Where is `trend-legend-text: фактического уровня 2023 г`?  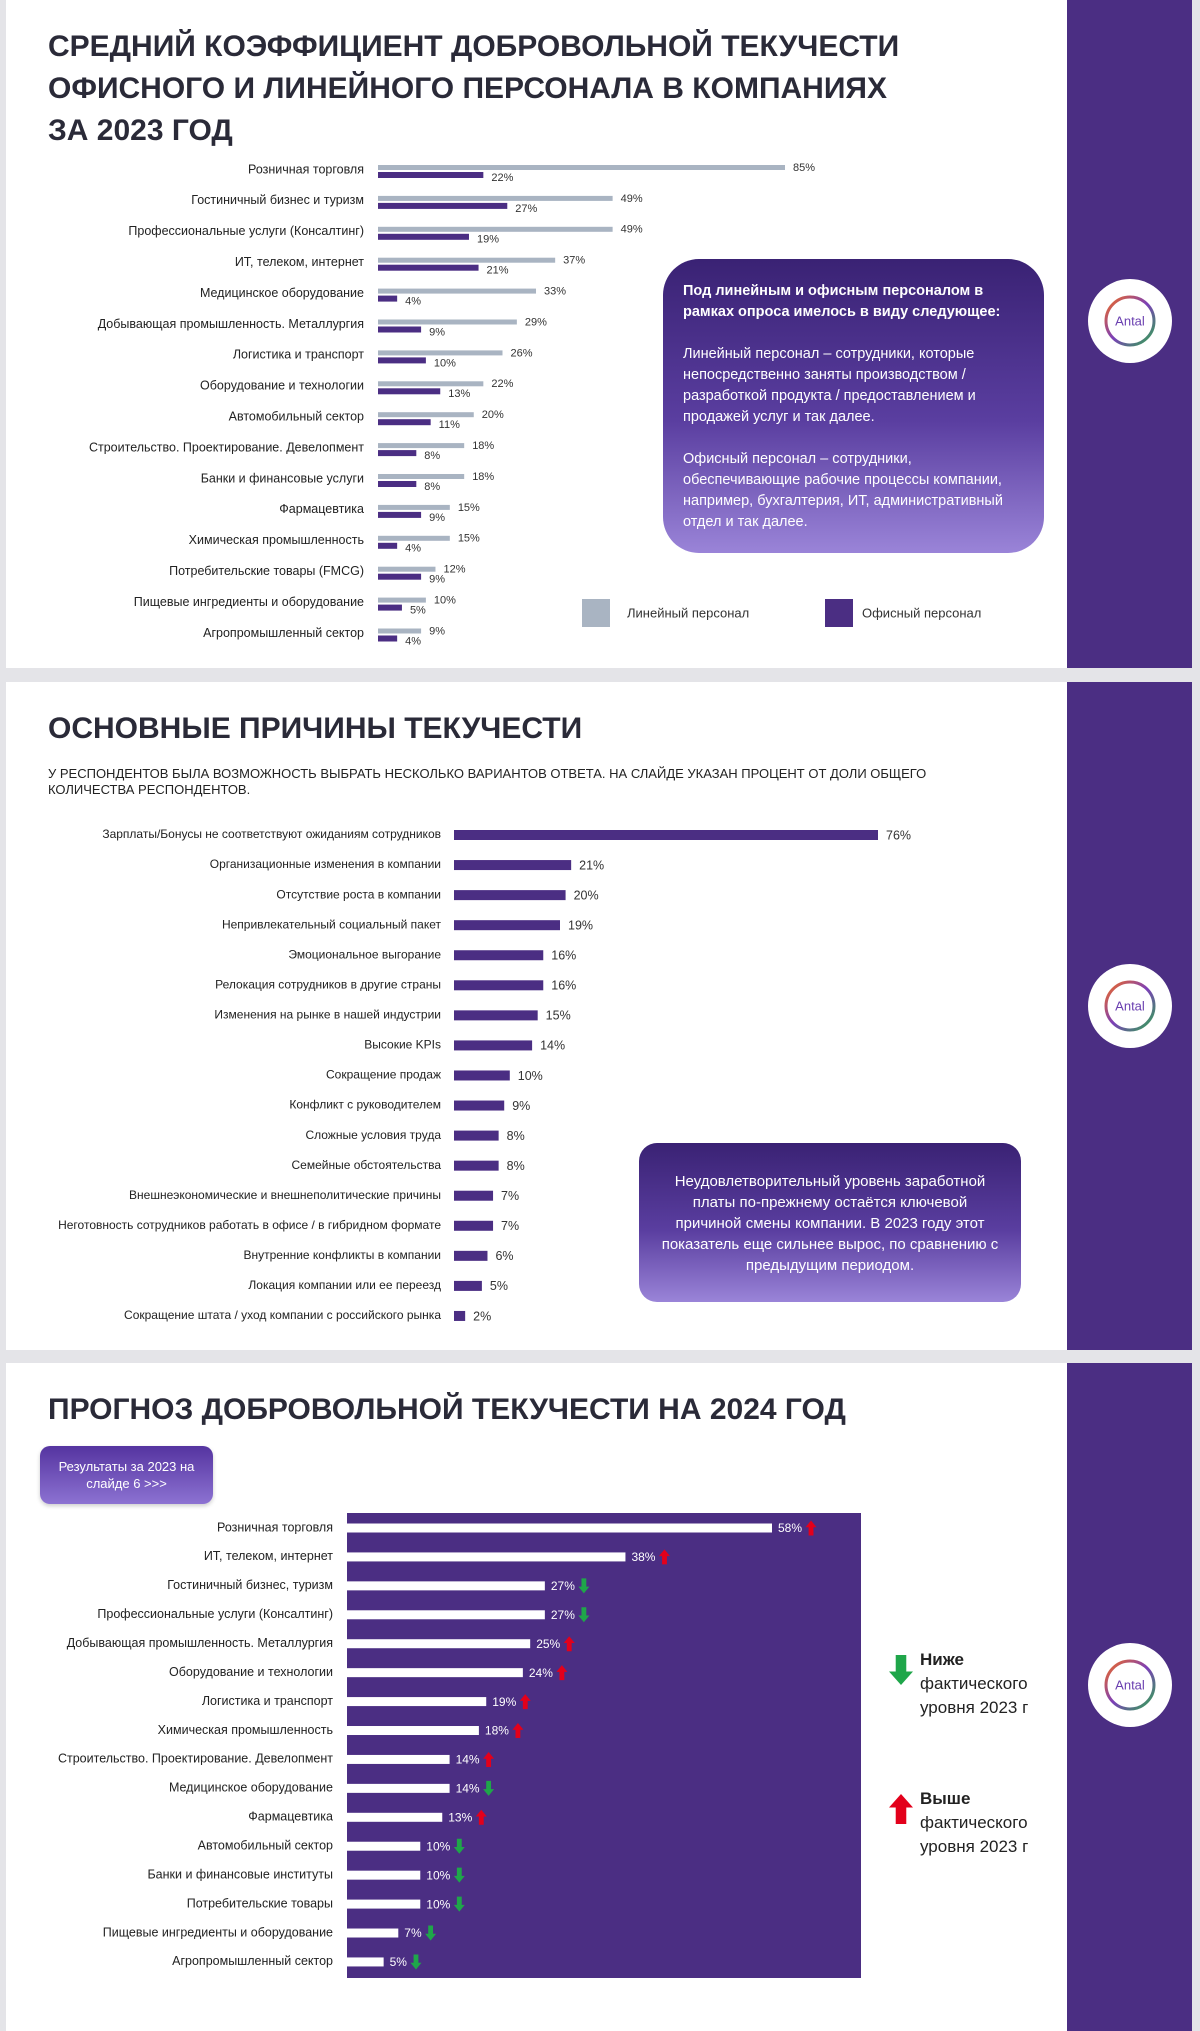
trend-legend-text: фактического уровня 2023 г is located at coordinates (974, 1695).